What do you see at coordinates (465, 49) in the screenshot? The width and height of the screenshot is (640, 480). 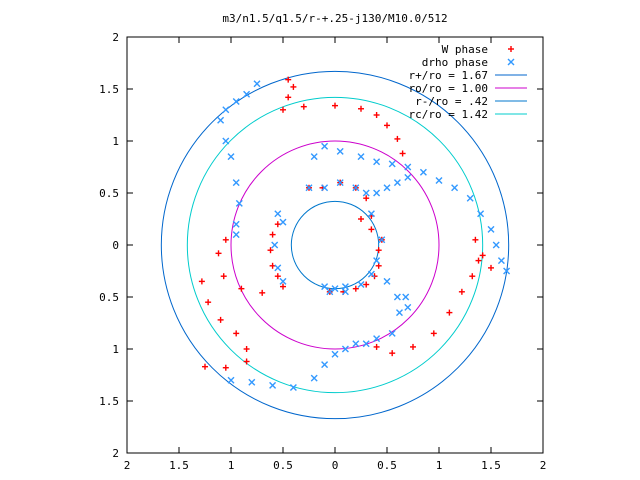 I see `legend-label-0: W phase` at bounding box center [465, 49].